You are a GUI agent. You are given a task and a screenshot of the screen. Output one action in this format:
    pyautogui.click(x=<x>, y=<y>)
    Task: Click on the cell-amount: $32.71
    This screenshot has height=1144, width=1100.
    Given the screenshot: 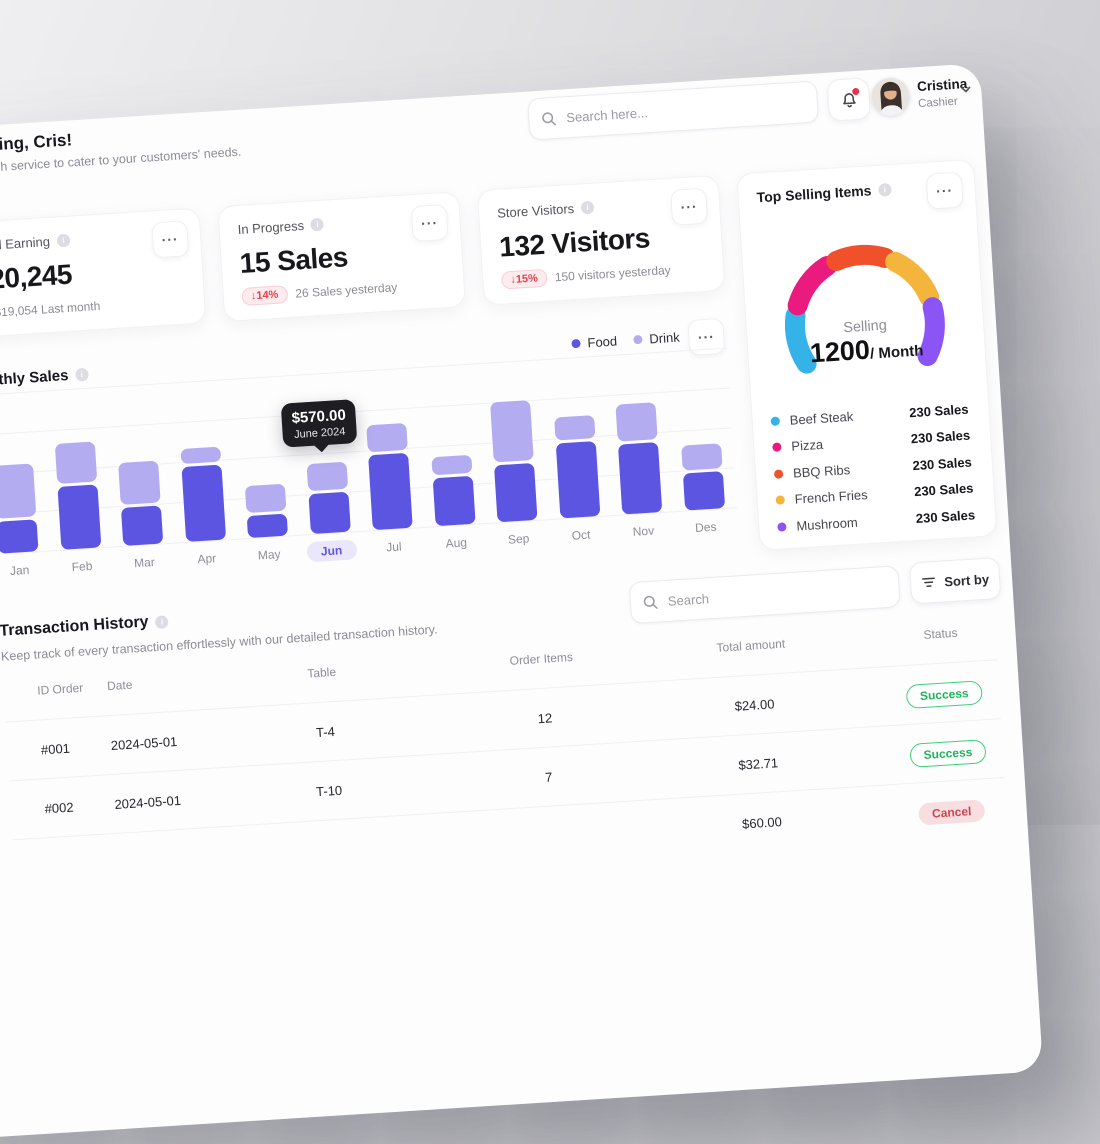 What is the action you would take?
    pyautogui.click(x=758, y=764)
    